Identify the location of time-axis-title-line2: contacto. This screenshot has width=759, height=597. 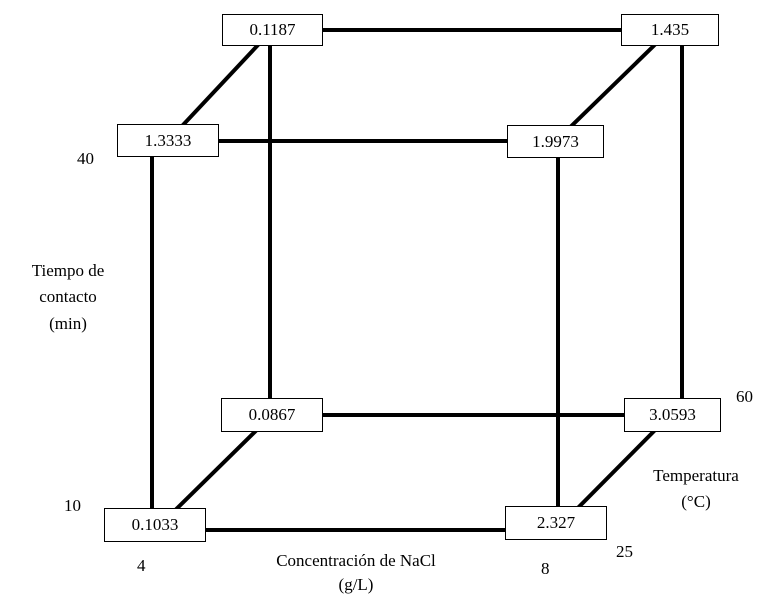
(68, 297).